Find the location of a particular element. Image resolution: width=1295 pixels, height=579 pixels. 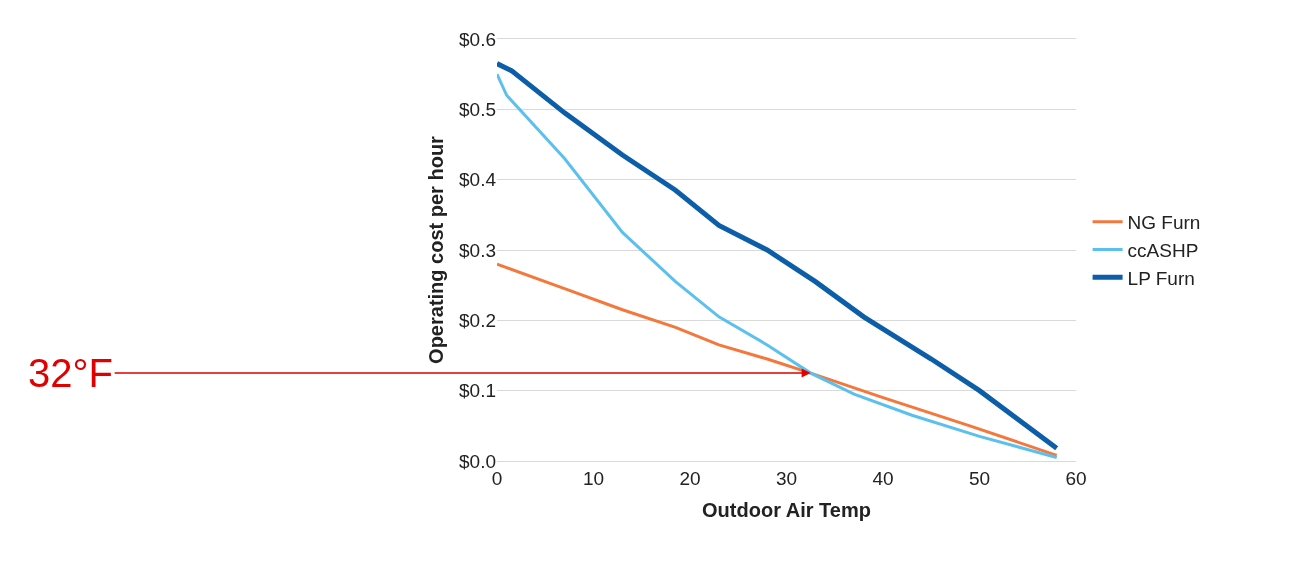

y-tick-label: $0.4 is located at coordinates (478, 180).